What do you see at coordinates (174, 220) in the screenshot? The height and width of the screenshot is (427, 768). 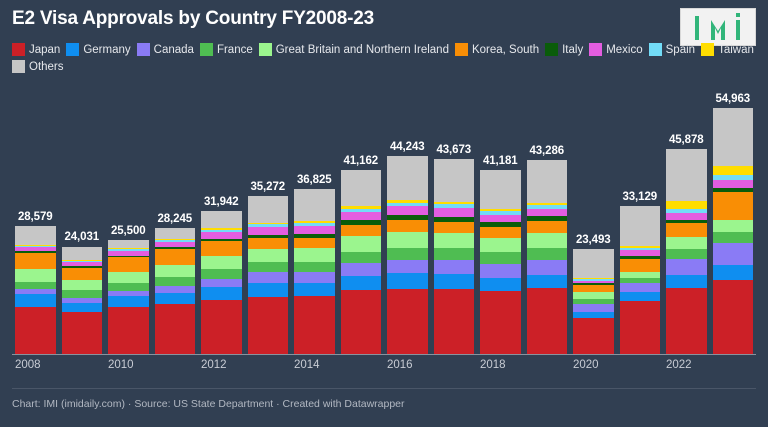 I see `bar-column: 28,245` at bounding box center [174, 220].